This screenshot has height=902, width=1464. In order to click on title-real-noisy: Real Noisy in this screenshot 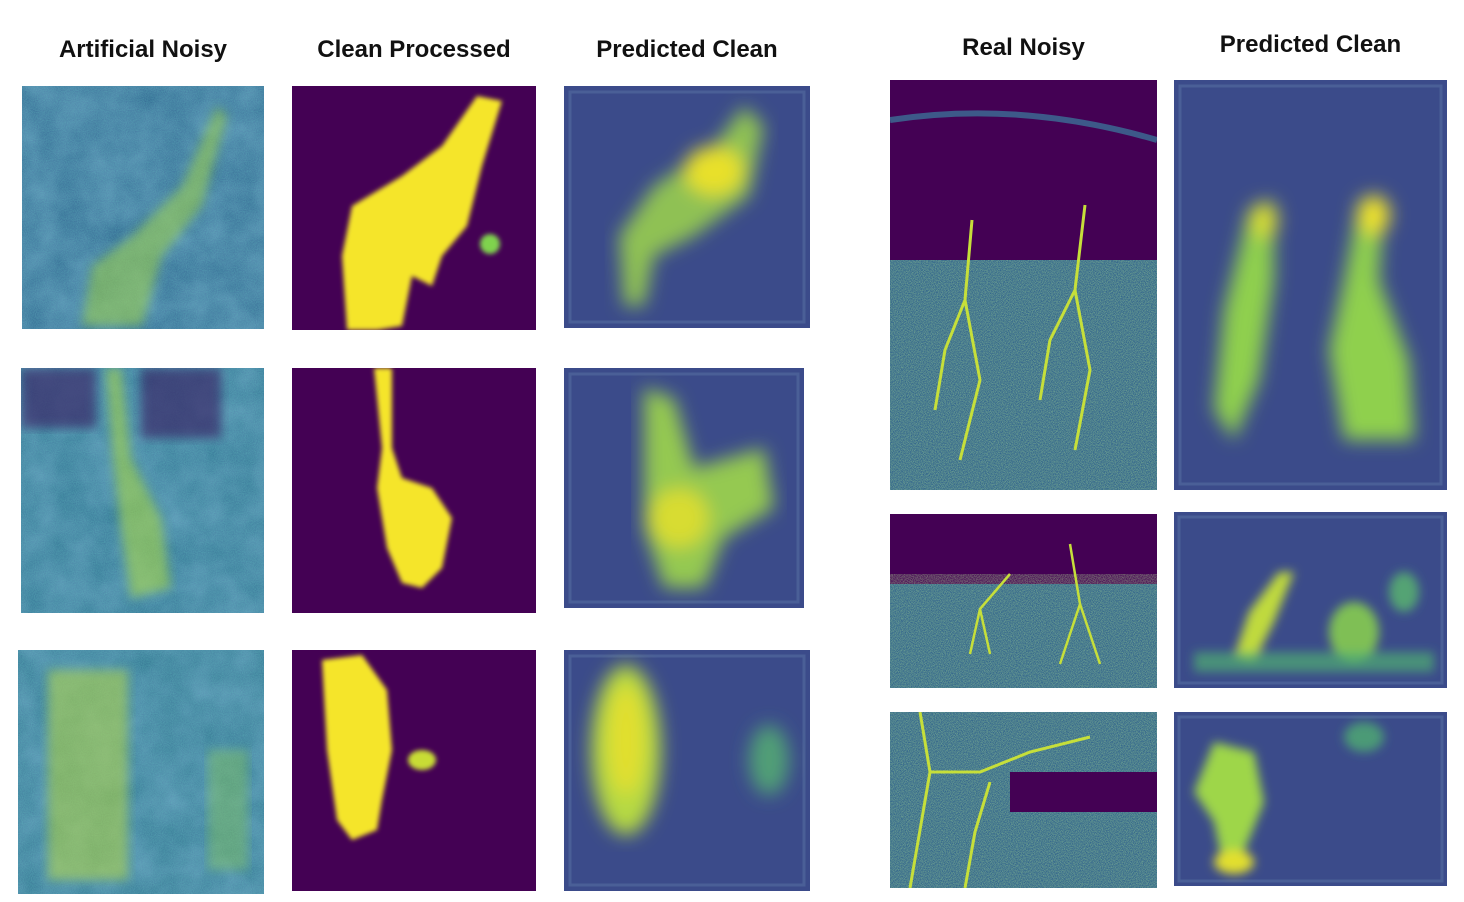, I will do `click(1023, 47)`.